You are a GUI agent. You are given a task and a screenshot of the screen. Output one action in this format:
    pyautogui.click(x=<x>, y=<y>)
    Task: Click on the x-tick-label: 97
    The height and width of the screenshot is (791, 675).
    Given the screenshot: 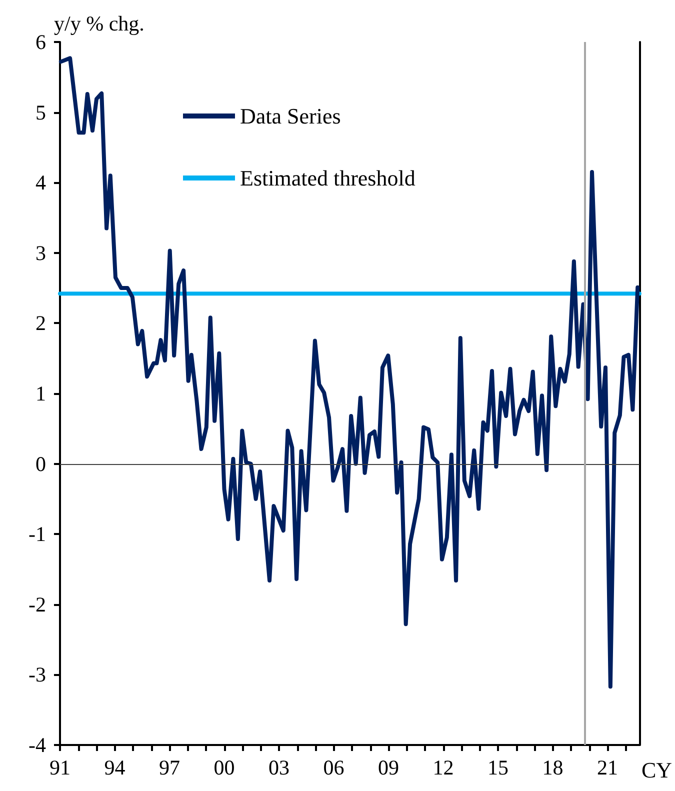 What is the action you would take?
    pyautogui.click(x=169, y=768)
    